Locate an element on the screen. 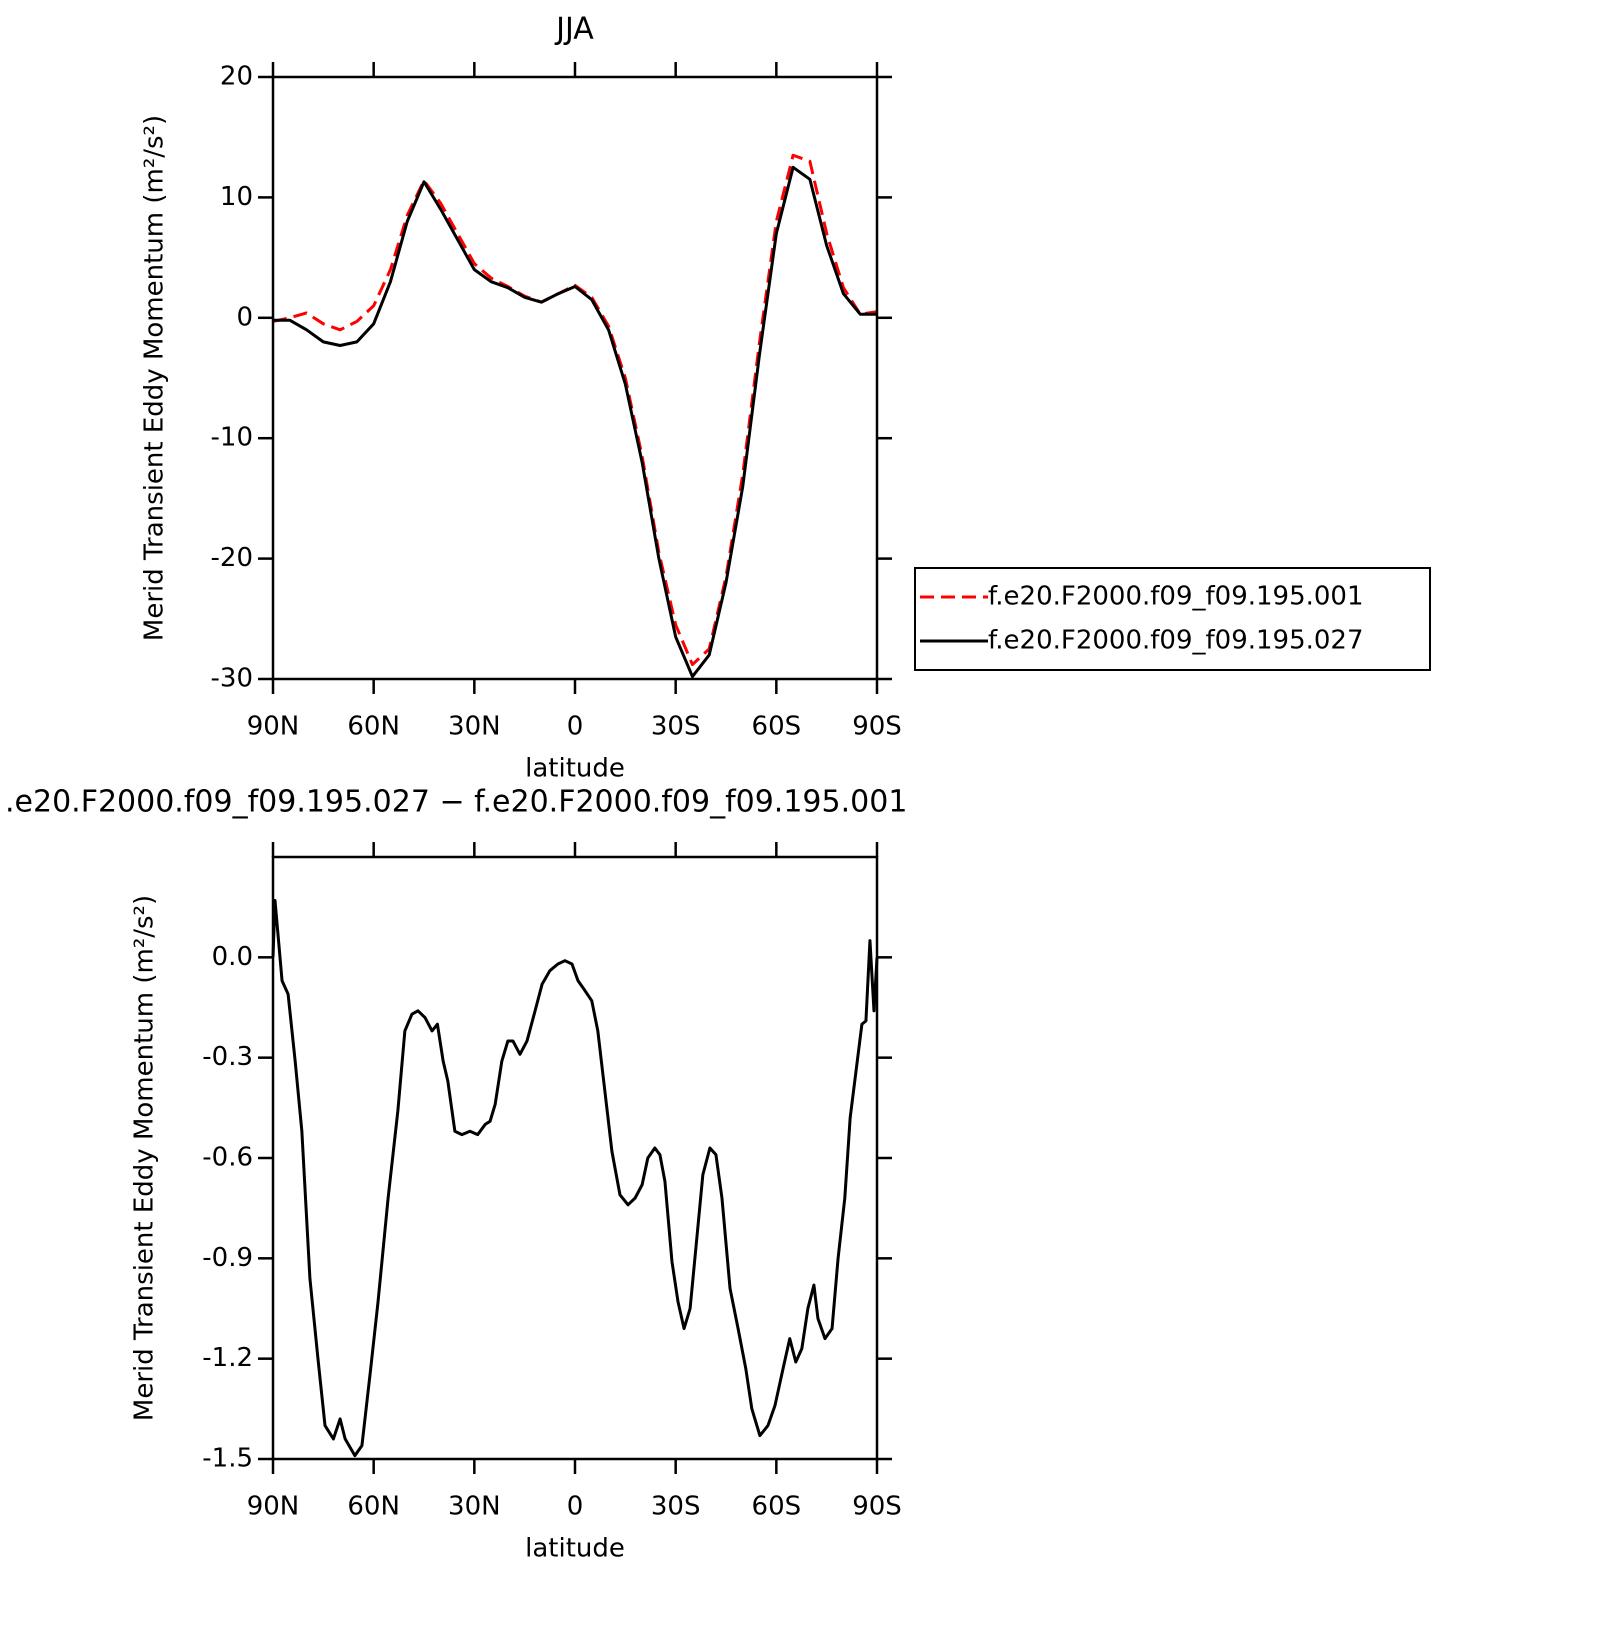  y-tick-label: -0.9 is located at coordinates (227, 1258).